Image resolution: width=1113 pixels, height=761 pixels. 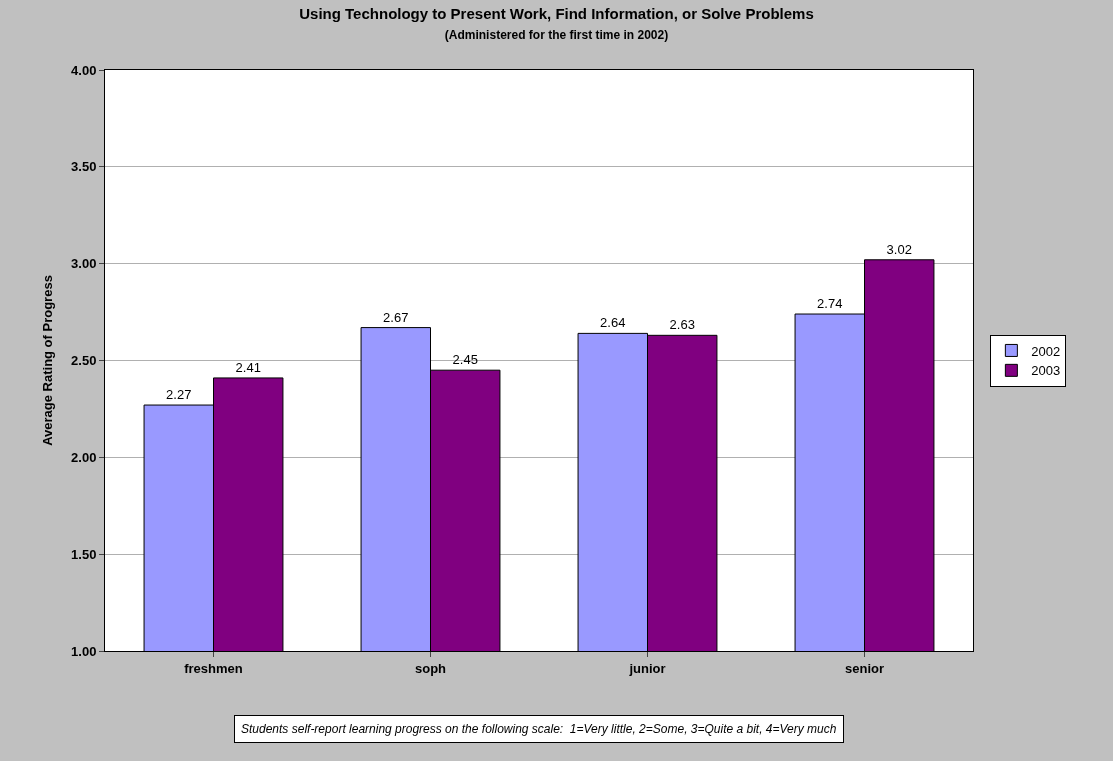 I want to click on data-label: 2.67, so click(x=396, y=317).